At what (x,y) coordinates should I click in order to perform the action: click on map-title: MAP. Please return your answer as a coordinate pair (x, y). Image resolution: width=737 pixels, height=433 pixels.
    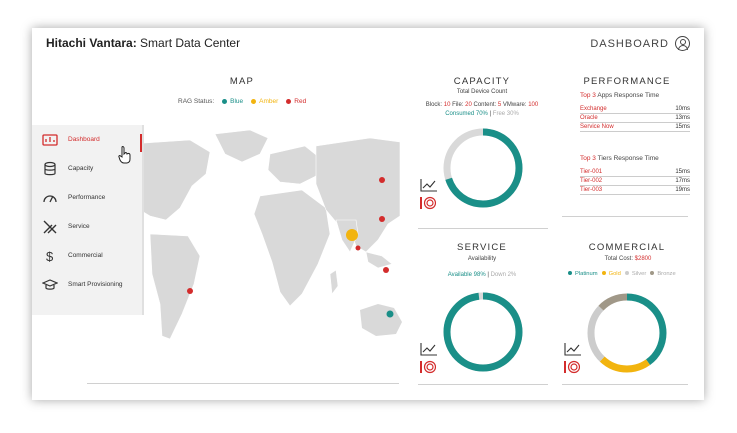
    Looking at the image, I should click on (242, 81).